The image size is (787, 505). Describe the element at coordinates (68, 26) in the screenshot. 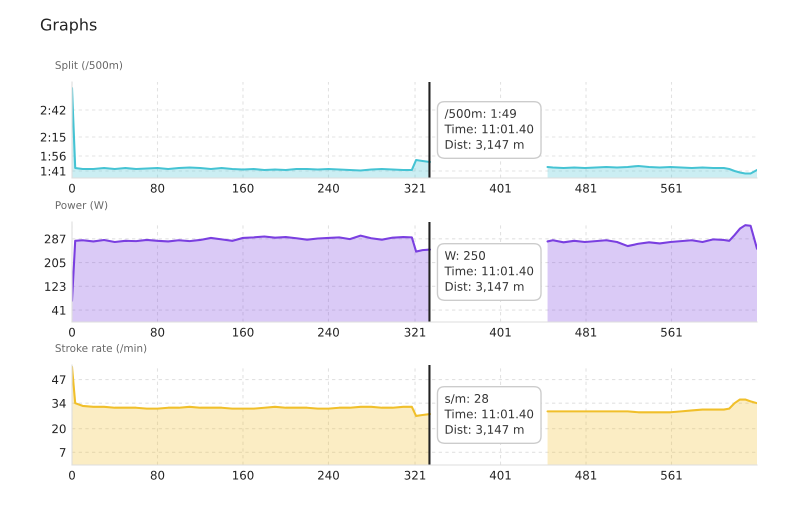

I see `chart-title: Graphs` at that location.